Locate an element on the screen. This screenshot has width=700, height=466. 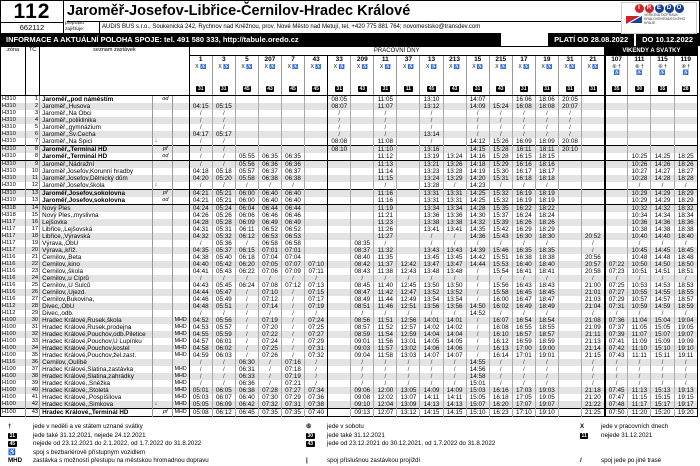
time-cell: 13:07 is located at coordinates (408, 397).